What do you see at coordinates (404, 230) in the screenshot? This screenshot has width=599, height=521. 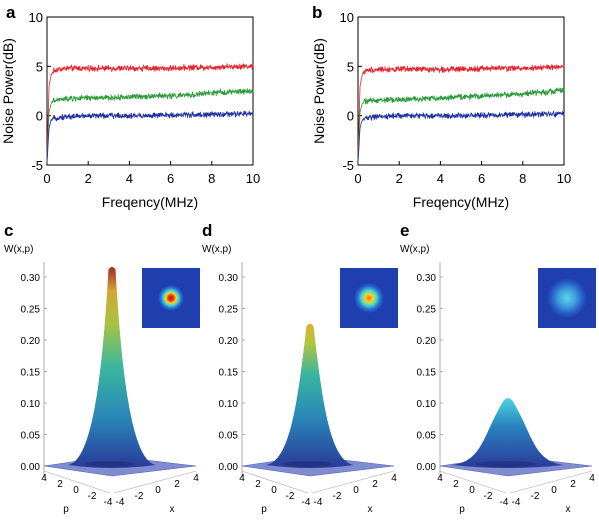 I see `panel-letter-e: e` at bounding box center [404, 230].